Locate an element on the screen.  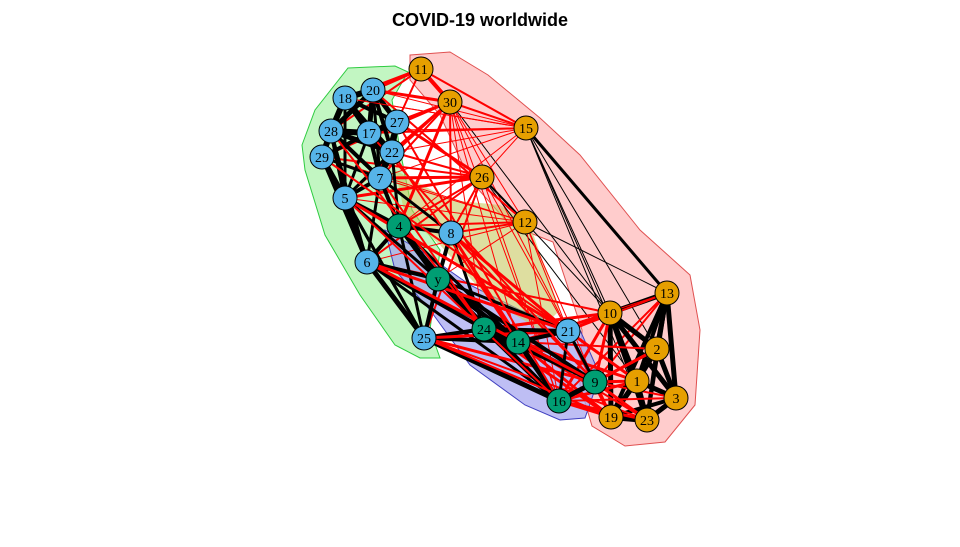
node-label: 29 is located at coordinates (322, 158).